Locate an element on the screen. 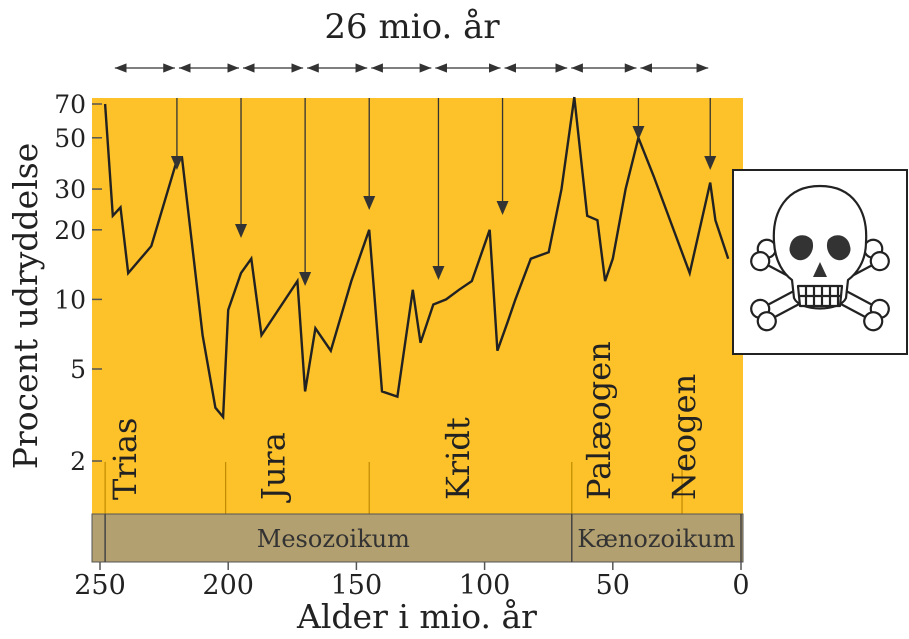 The height and width of the screenshot is (639, 909). era-band: Mesozoikum Kænozoikum is located at coordinates (417, 538).